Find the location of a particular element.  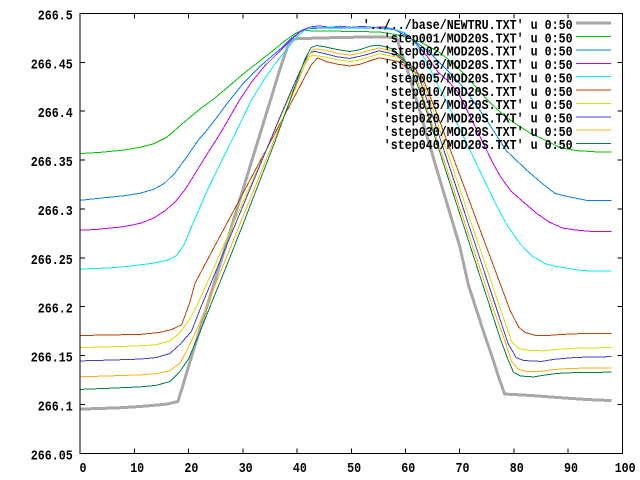

svg-text: 'step040/MOD20S.TXT' u 0:50 is located at coordinates (478, 146).